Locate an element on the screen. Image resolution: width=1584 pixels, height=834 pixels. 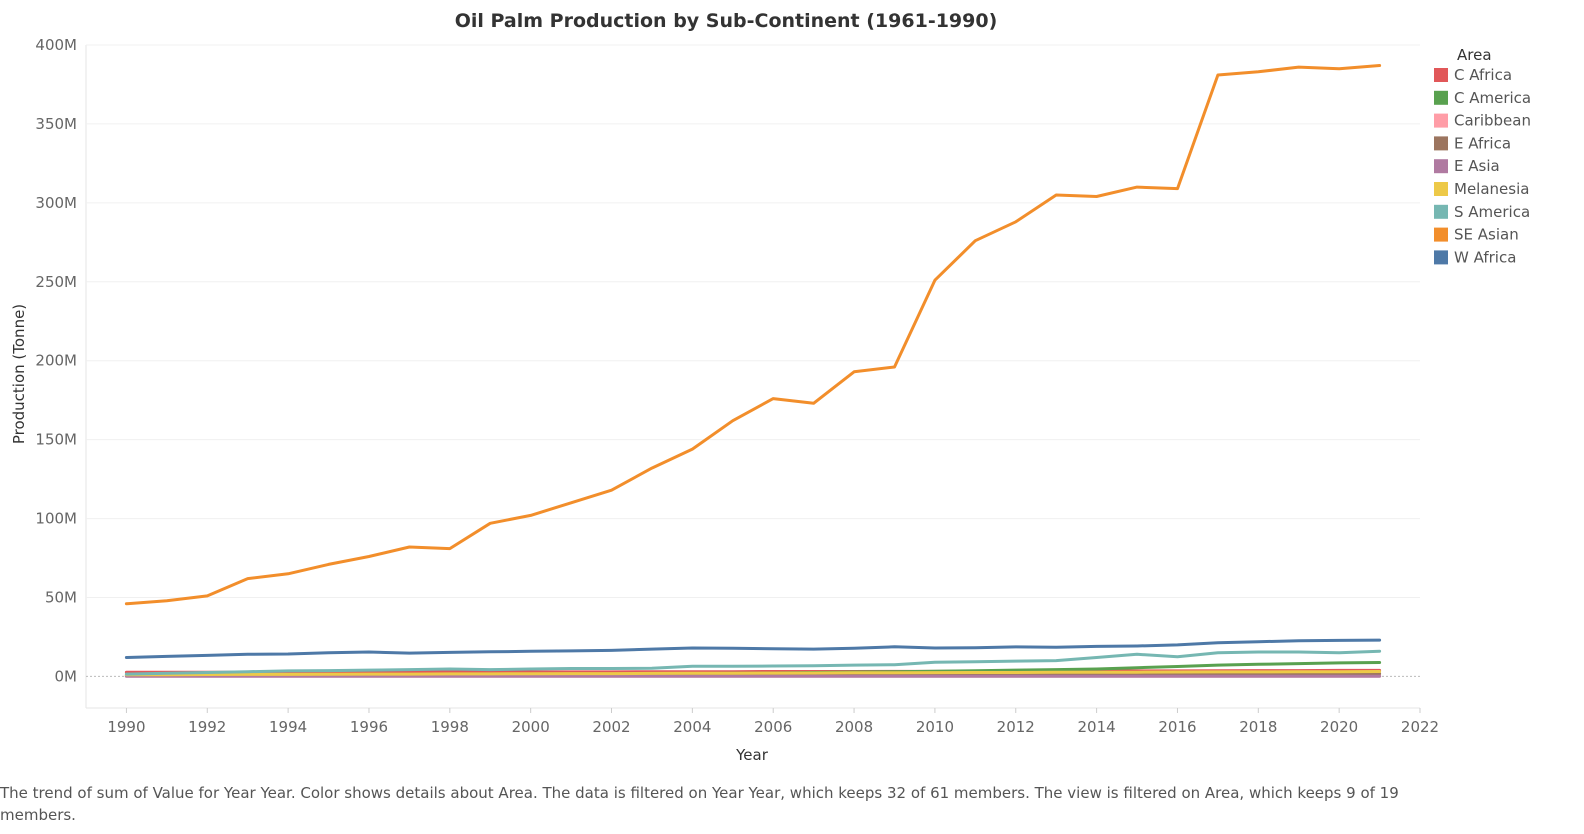
legend-swatch-s-america is located at coordinates (1441, 211).